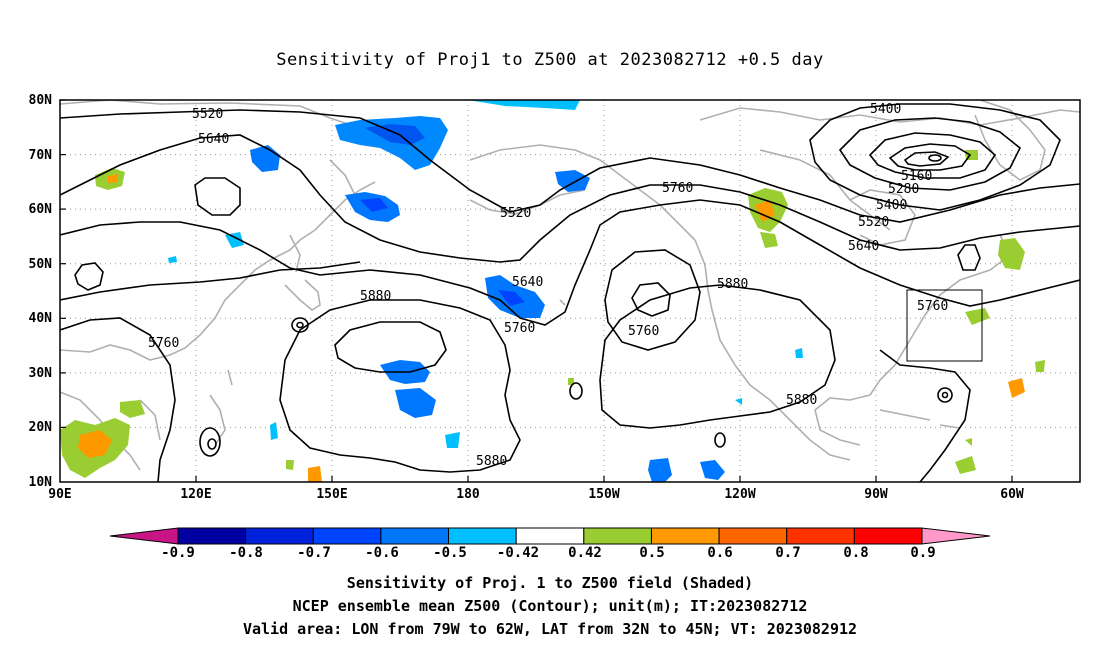  Describe the element at coordinates (41, 155) in the screenshot. I see `lat-label: 70N` at that location.